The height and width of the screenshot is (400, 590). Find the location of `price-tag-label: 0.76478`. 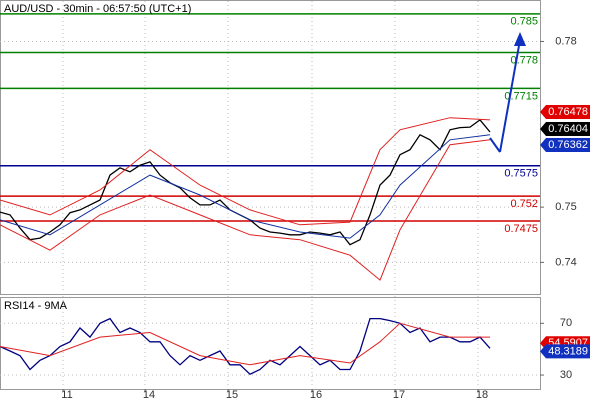

price-tag-label: 0.76478 is located at coordinates (568, 112).